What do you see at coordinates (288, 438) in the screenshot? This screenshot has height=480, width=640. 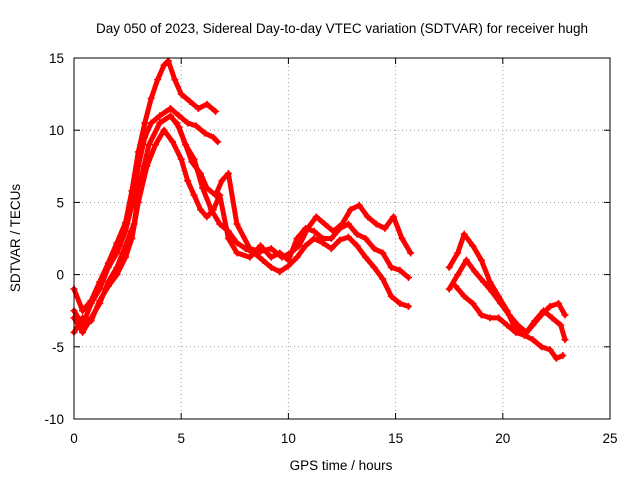 I see `x-tick-label: 10` at bounding box center [288, 438].